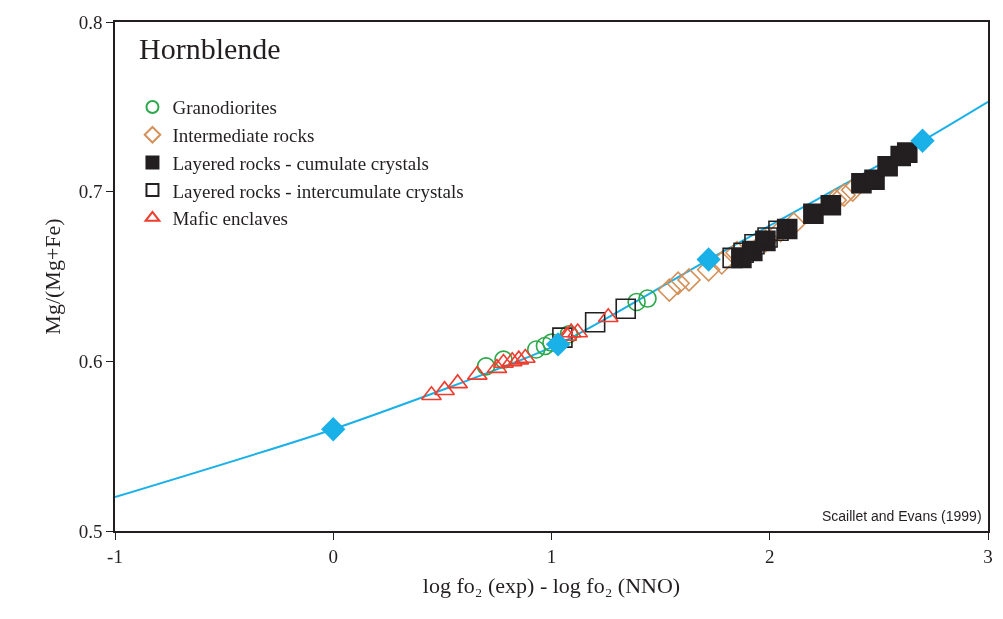  What do you see at coordinates (90, 192) in the screenshot?
I see `y-tick-label: 0.7` at bounding box center [90, 192].